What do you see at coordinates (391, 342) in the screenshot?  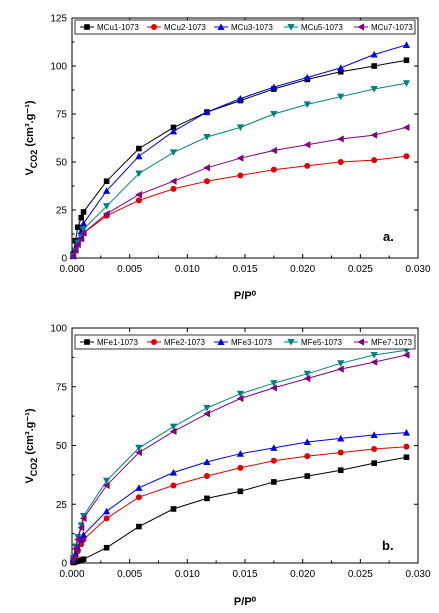 I see `legend-label: MFe7-1073` at bounding box center [391, 342].